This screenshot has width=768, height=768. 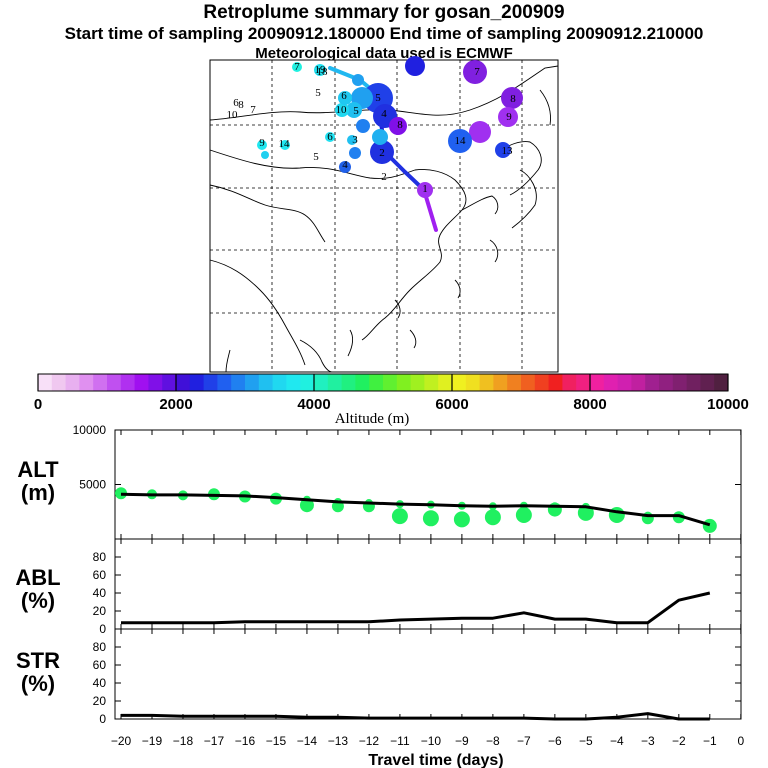 What do you see at coordinates (323, 72) in the screenshot?
I see `plume-number-label: 18` at bounding box center [323, 72].